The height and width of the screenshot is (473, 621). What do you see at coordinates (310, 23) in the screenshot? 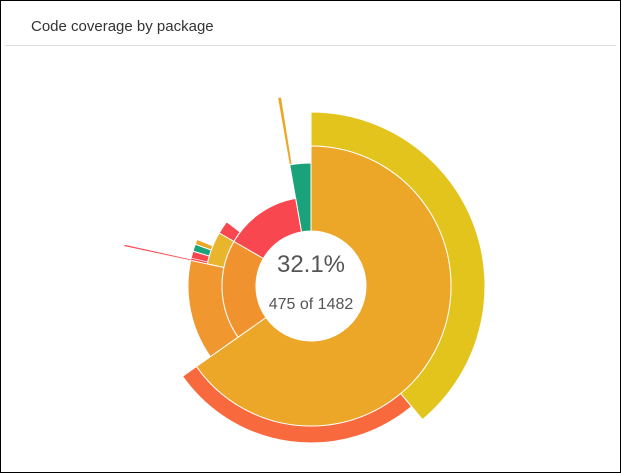
I see `card-header: Code coverage by package` at bounding box center [310, 23].